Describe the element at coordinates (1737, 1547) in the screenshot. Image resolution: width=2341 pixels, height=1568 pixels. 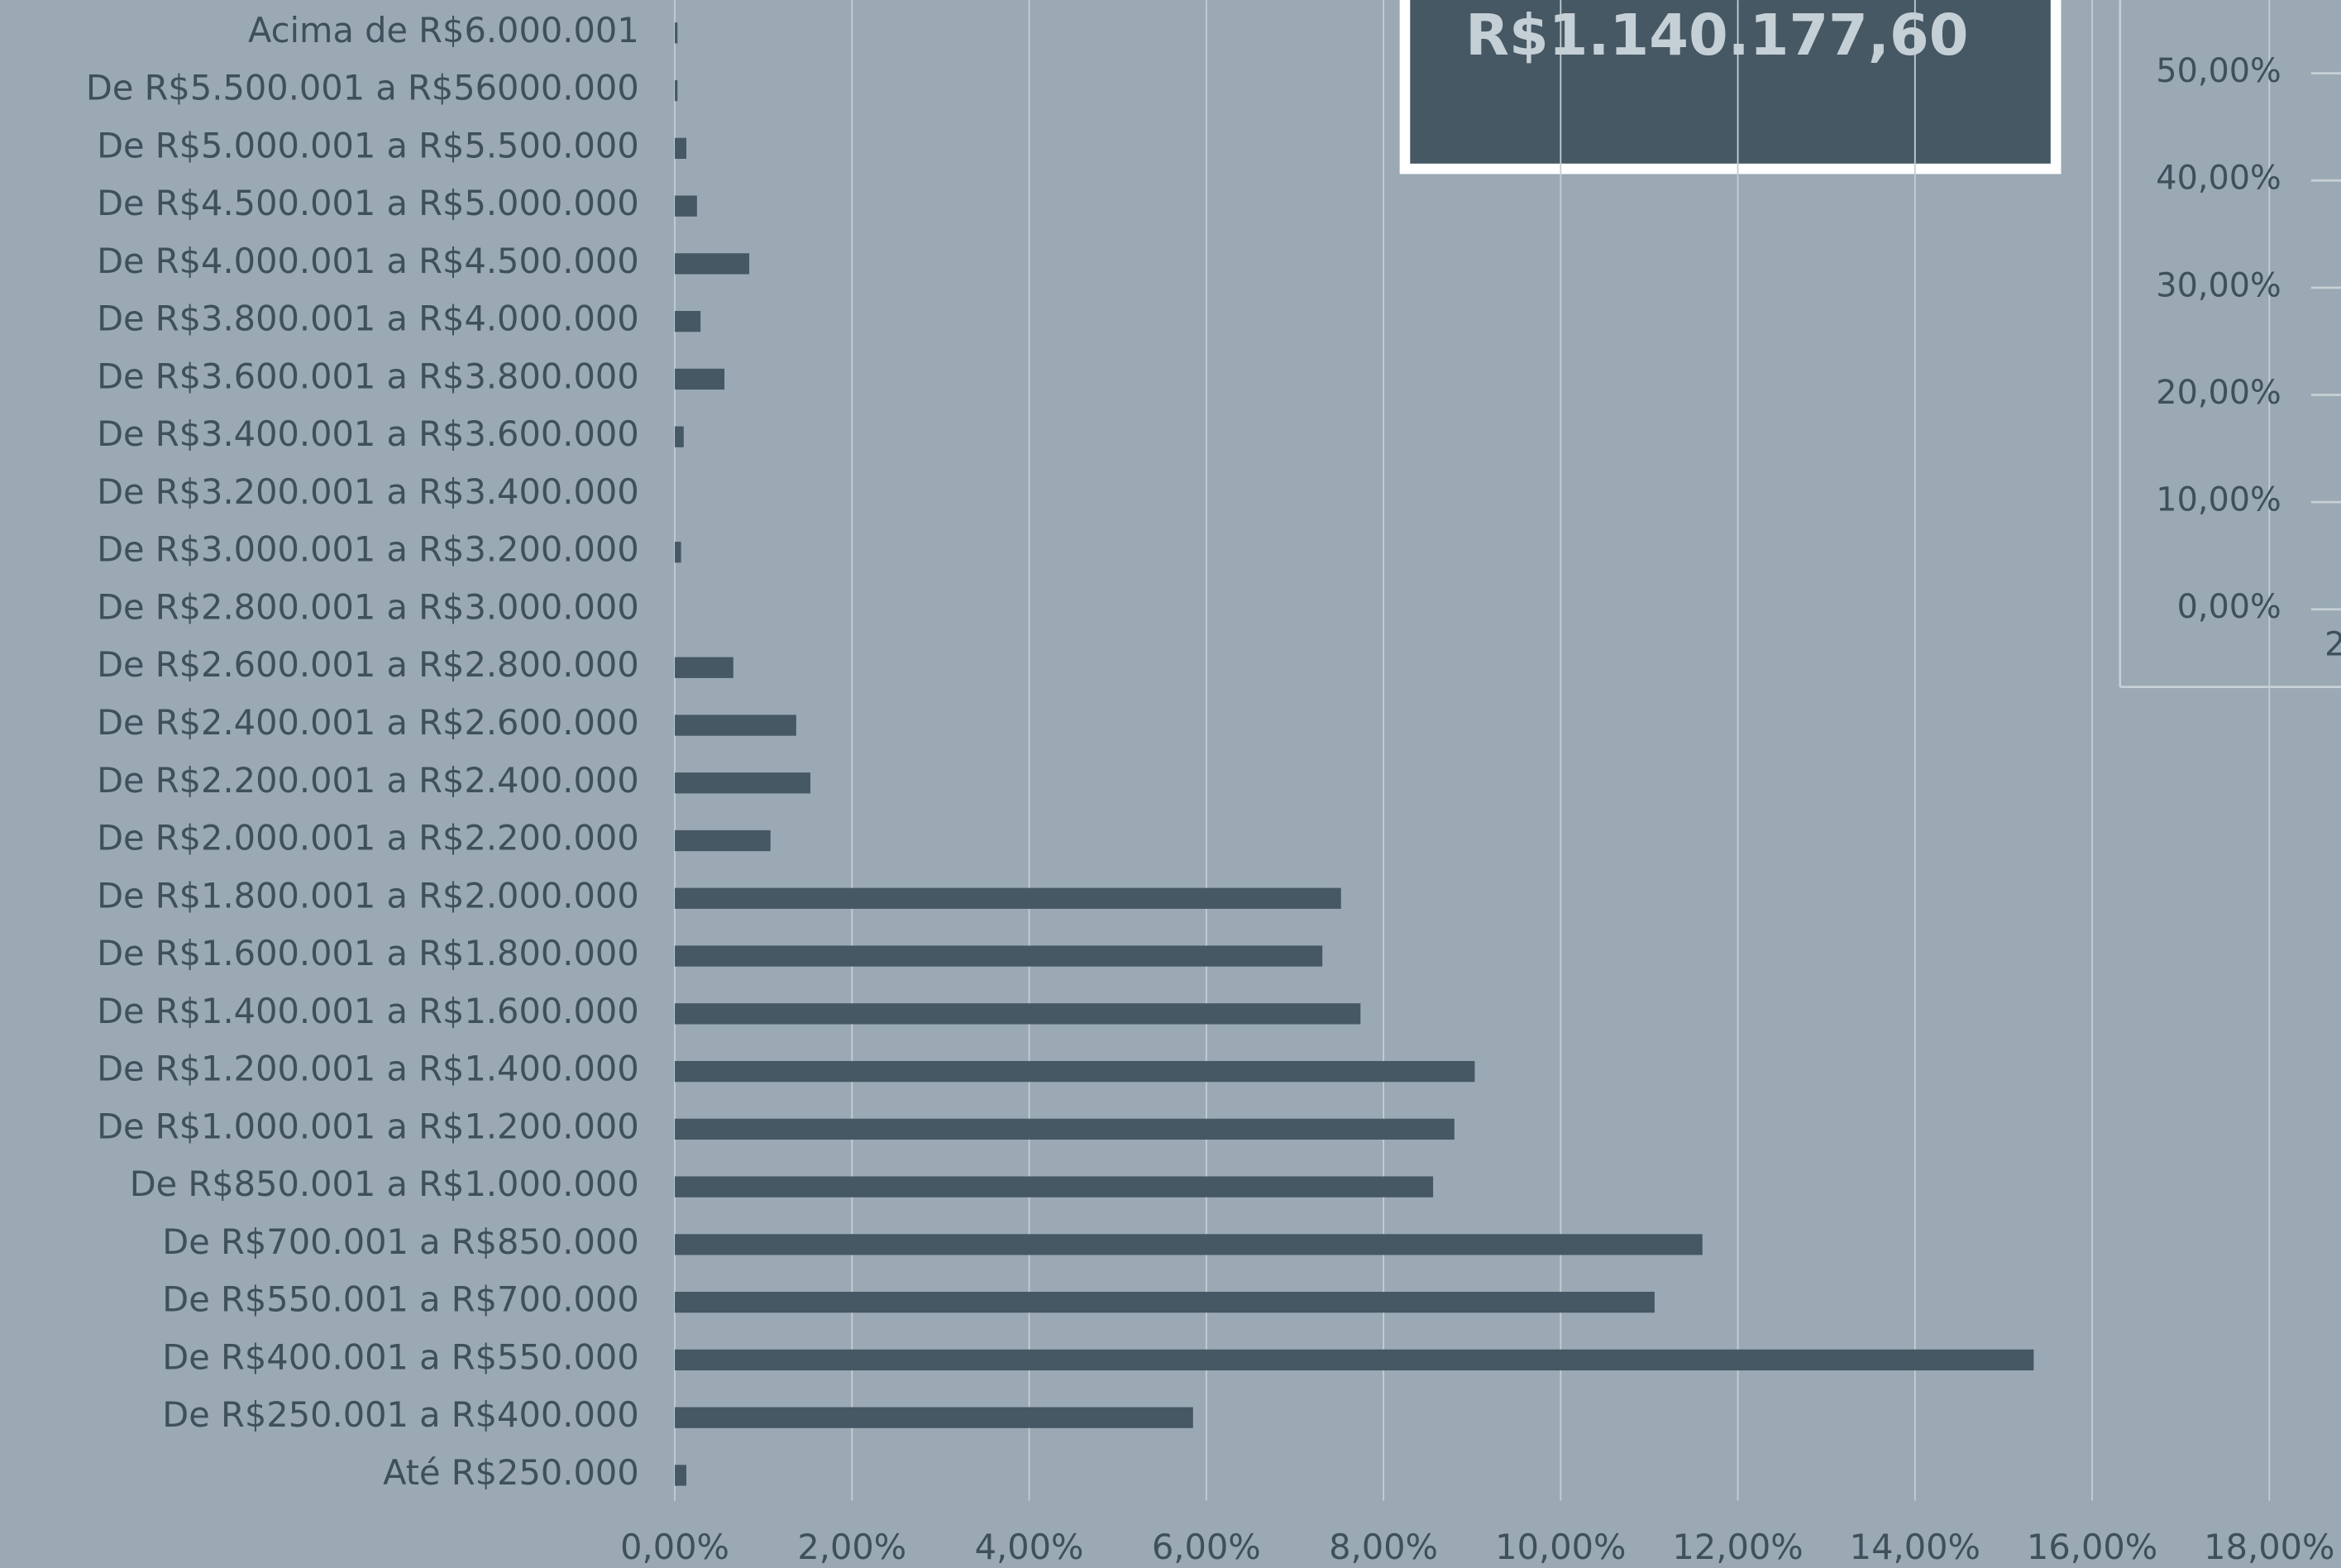
I see `x-tick-label: 12,00%` at that location.